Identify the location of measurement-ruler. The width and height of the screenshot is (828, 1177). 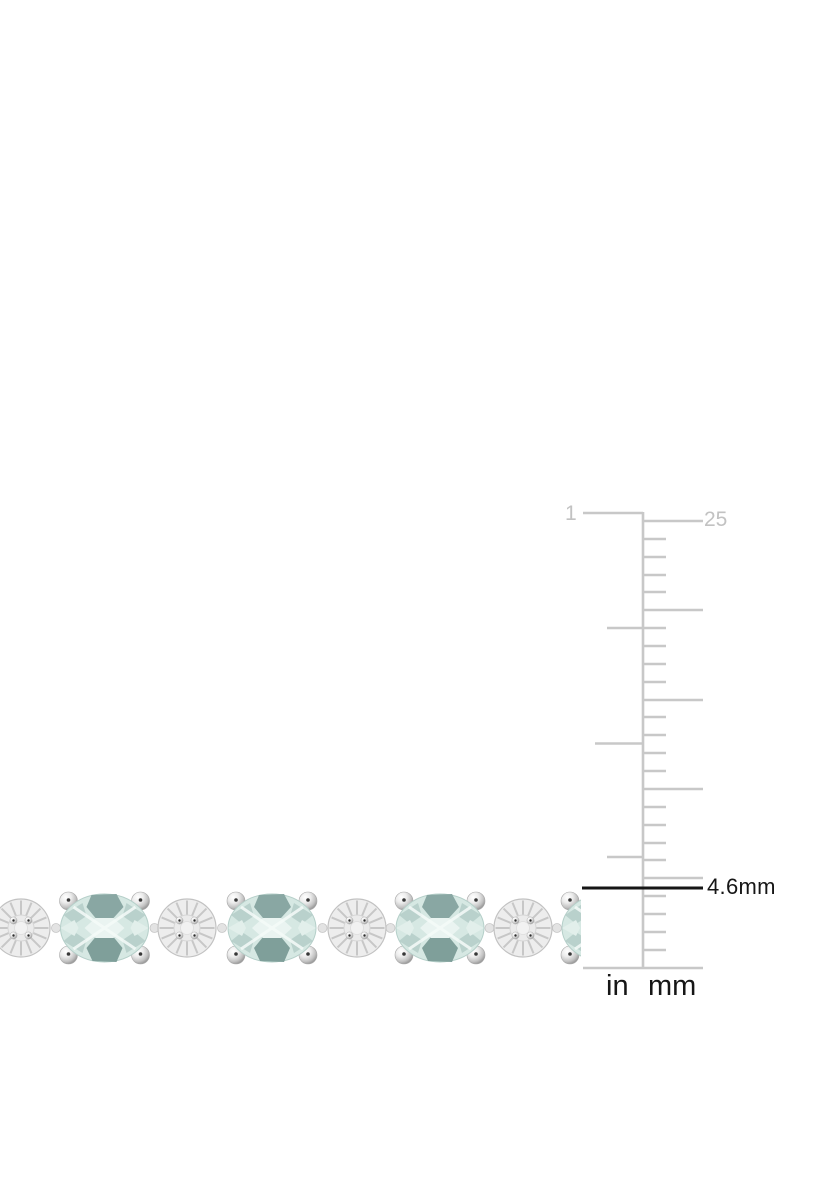
(642, 740).